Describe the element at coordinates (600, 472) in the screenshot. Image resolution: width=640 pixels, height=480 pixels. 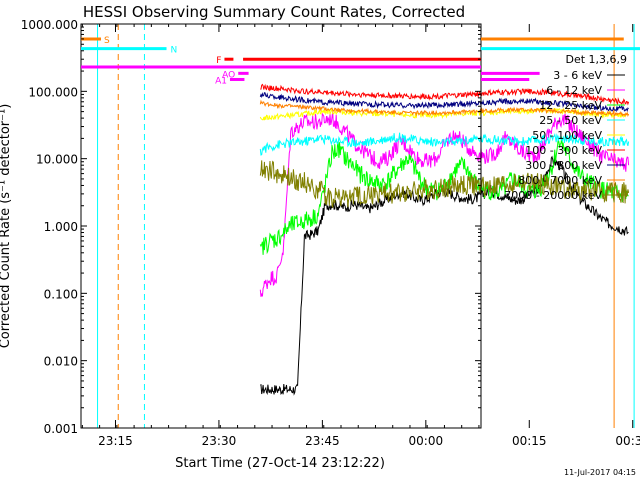
I see `footer-timestamp: 11-Jul-2017 04:15` at that location.